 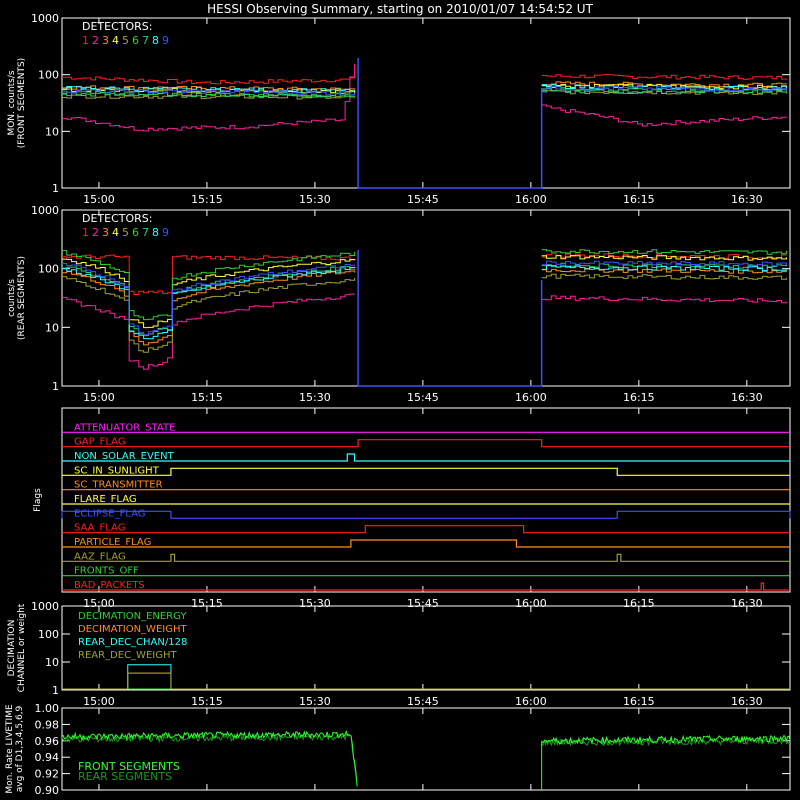 What do you see at coordinates (132, 642) in the screenshot?
I see `legend-entry: REAR_DEC_CHAN/128` at bounding box center [132, 642].